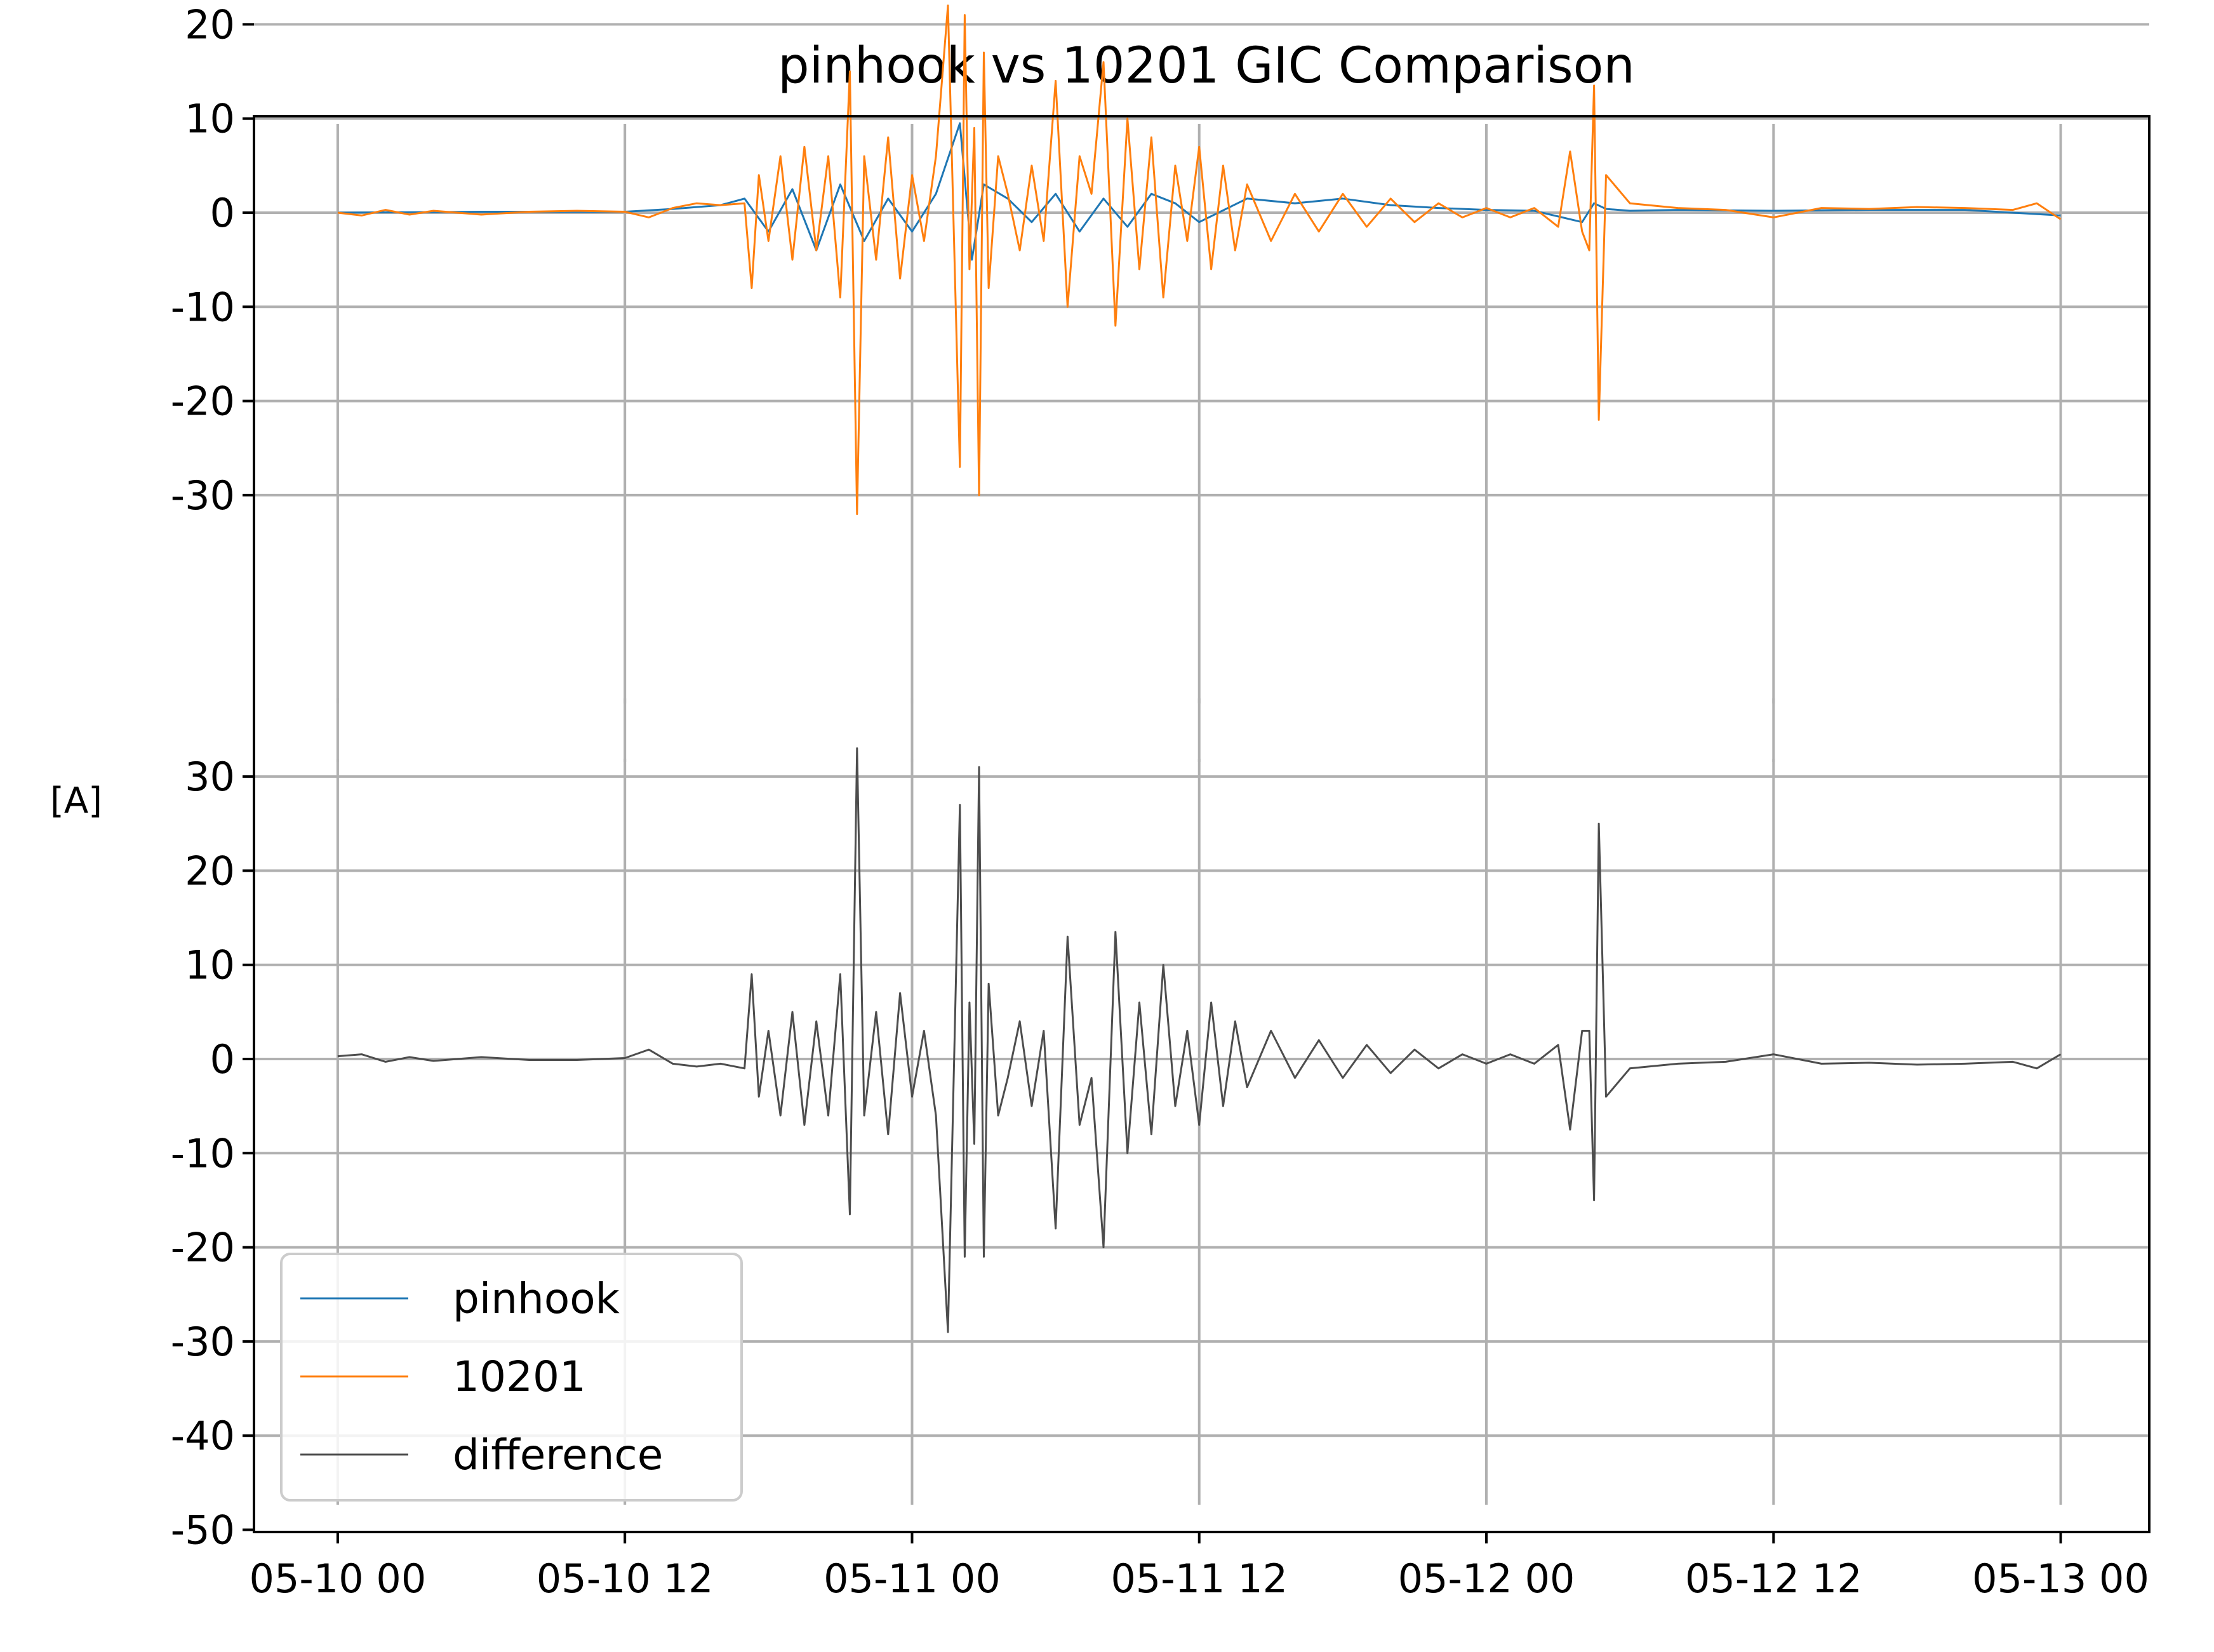 The image size is (2214, 1652). Describe the element at coordinates (519, 1376) in the screenshot. I see `legend-label-10201: 10201` at that location.